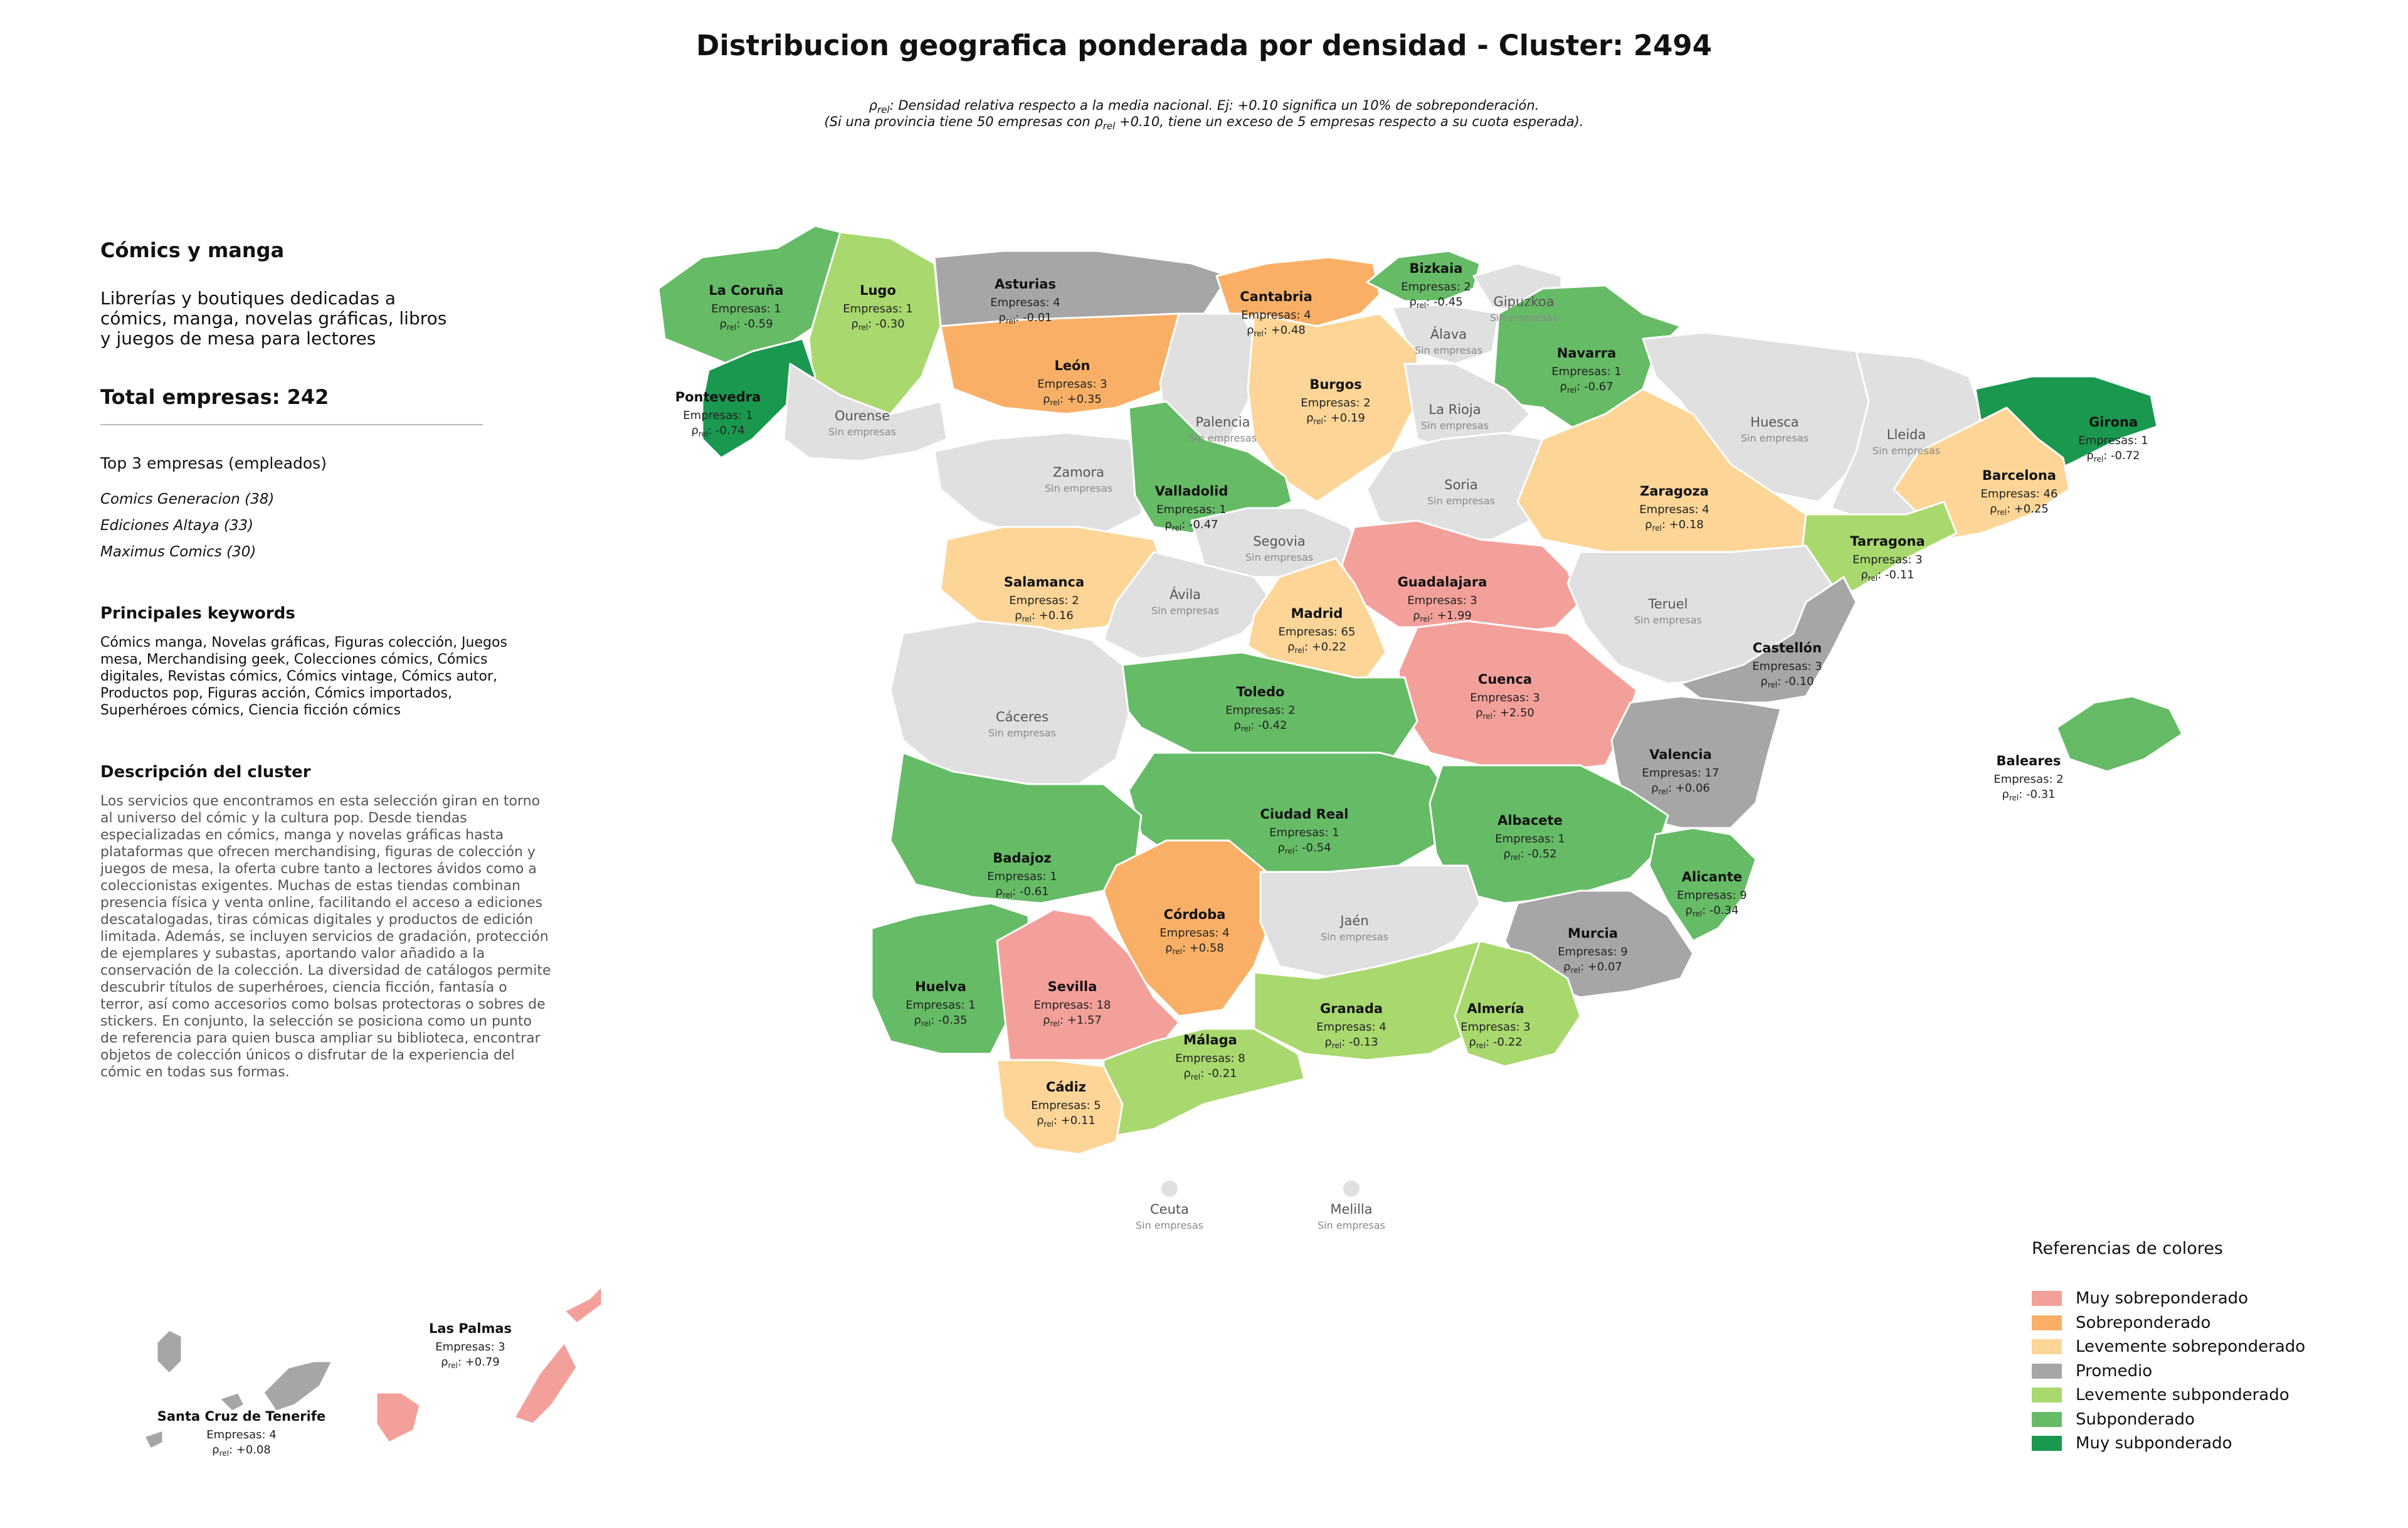 The height and width of the screenshot is (1528, 2408). Describe the element at coordinates (1318, 632) in the screenshot. I see `province-companies-madrid: Empresas: 65` at that location.